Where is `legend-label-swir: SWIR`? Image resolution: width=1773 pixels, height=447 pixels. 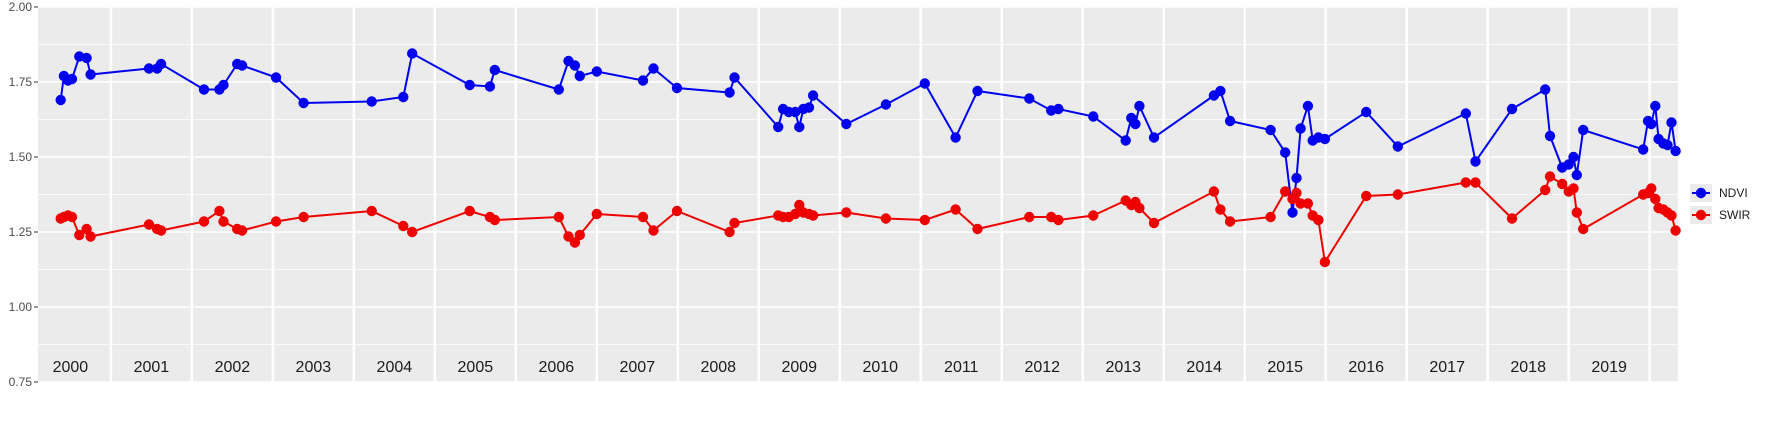 legend-label-swir: SWIR is located at coordinates (1735, 215).